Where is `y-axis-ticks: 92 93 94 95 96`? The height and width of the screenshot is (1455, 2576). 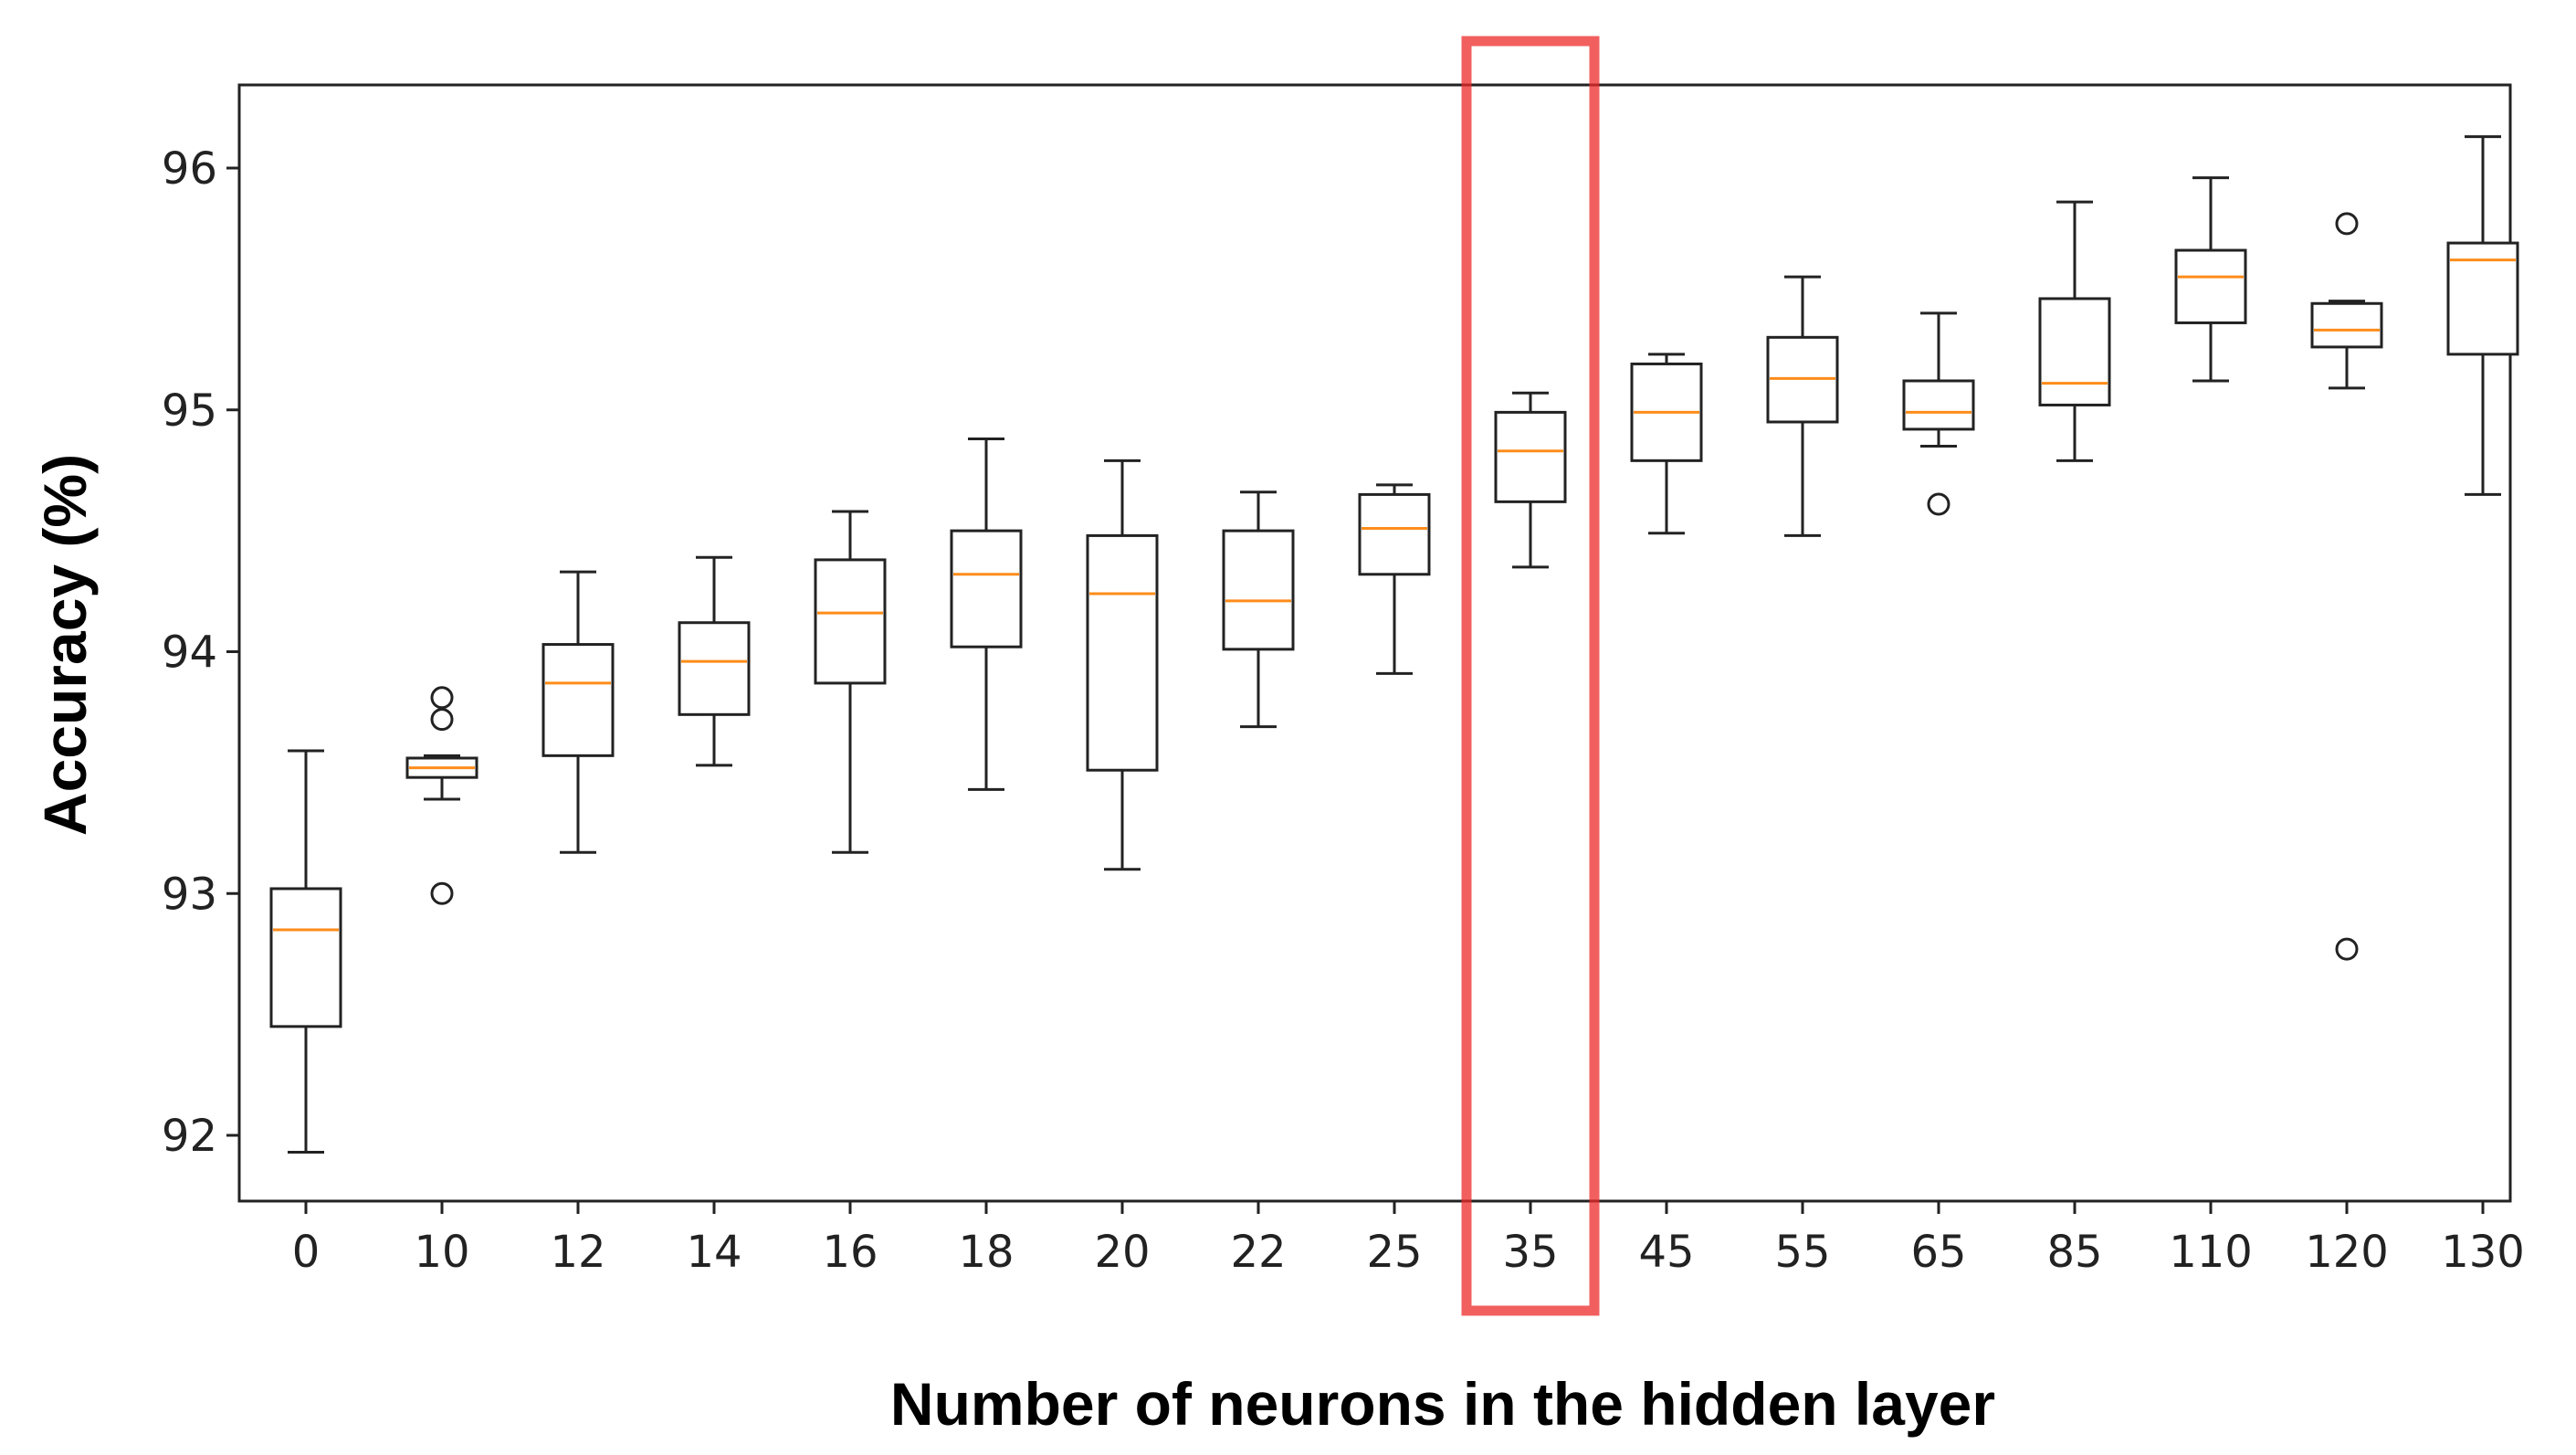
y-axis-ticks: 92 93 94 95 96 is located at coordinates (200, 653).